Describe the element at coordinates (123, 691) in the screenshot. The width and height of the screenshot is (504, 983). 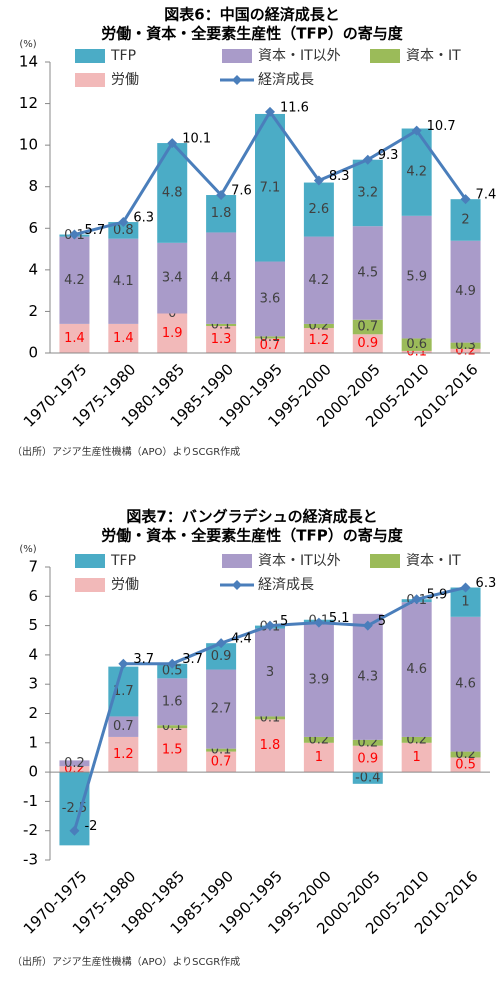
I see `value-label: 1.7` at that location.